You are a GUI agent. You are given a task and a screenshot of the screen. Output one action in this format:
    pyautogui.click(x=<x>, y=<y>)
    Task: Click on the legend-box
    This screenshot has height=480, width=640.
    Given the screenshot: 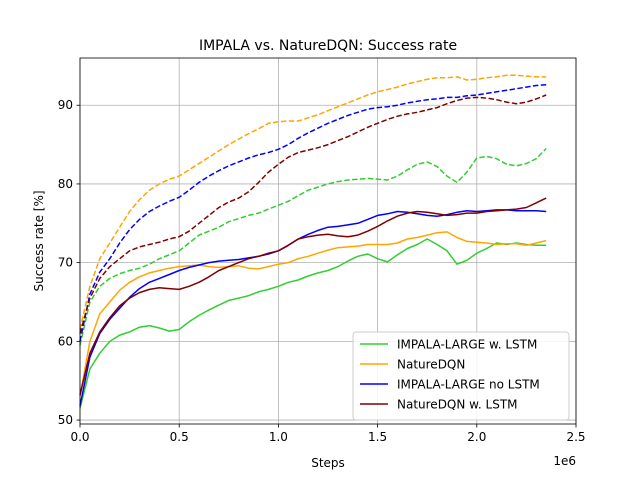 What is the action you would take?
    pyautogui.click(x=461, y=376)
    